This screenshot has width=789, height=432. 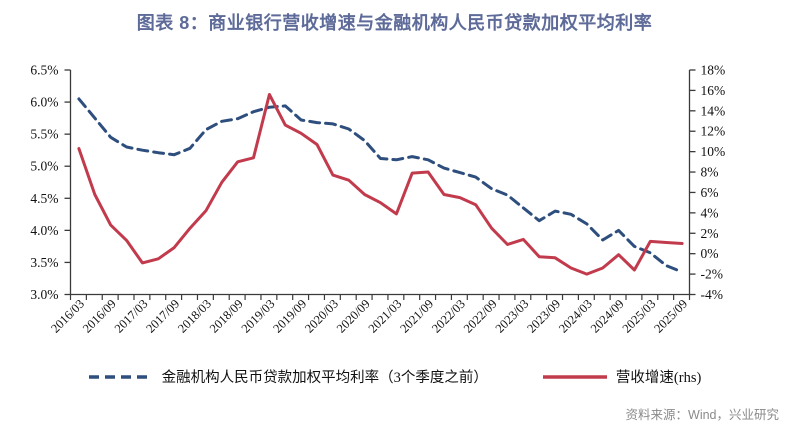 I want to click on x-axis-tick-label: 2018/09, so click(x=226, y=316).